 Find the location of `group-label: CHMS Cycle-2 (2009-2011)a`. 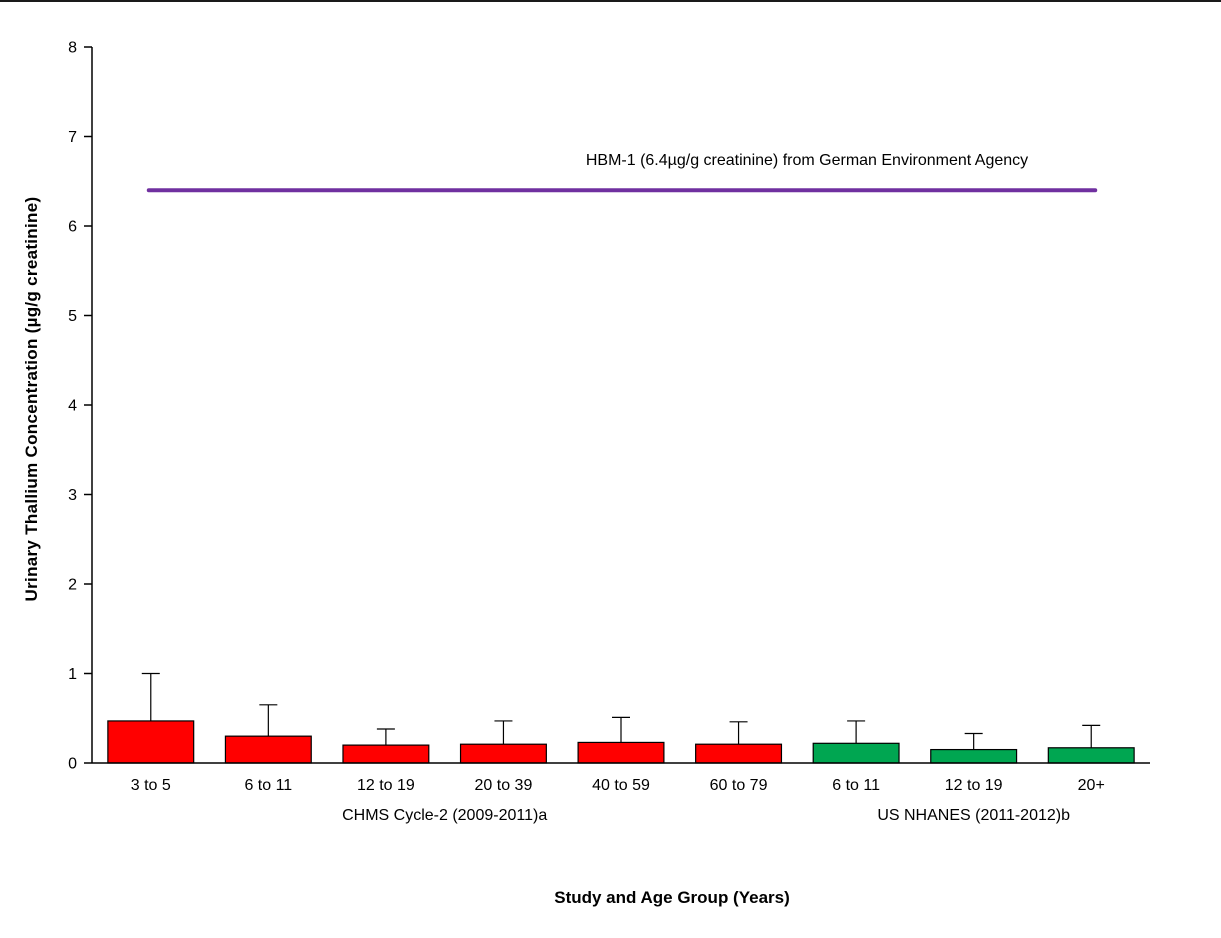

group-label: CHMS Cycle-2 (2009-2011)a is located at coordinates (444, 815).